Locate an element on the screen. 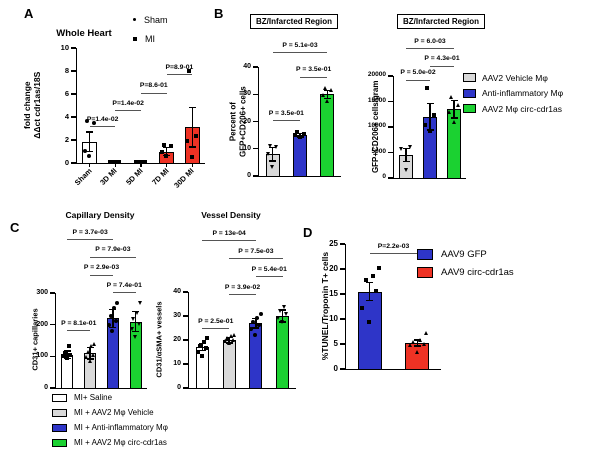  legend-marker-square is located at coordinates (135, 38).